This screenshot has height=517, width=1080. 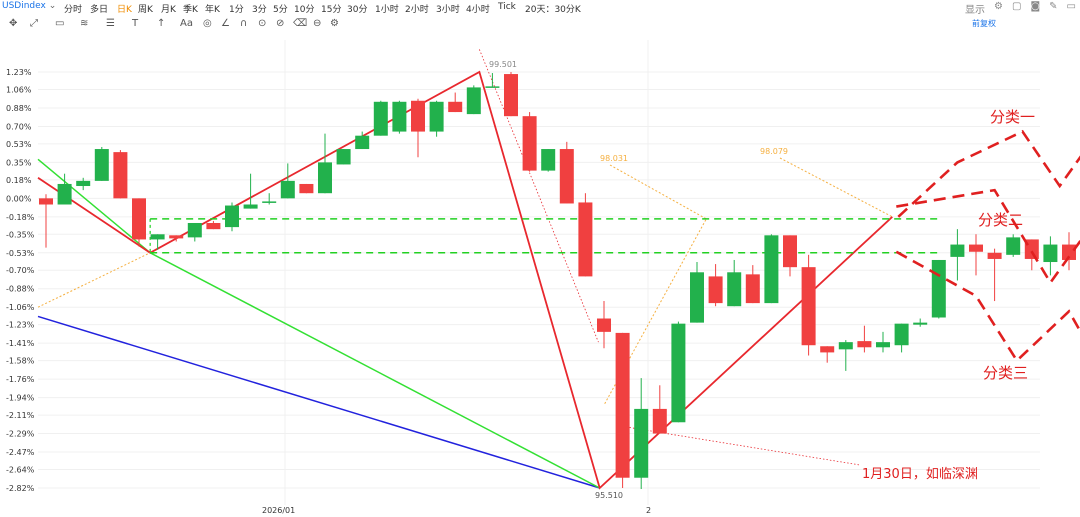 I want to click on eye-icon: ⊘, so click(x=280, y=23).